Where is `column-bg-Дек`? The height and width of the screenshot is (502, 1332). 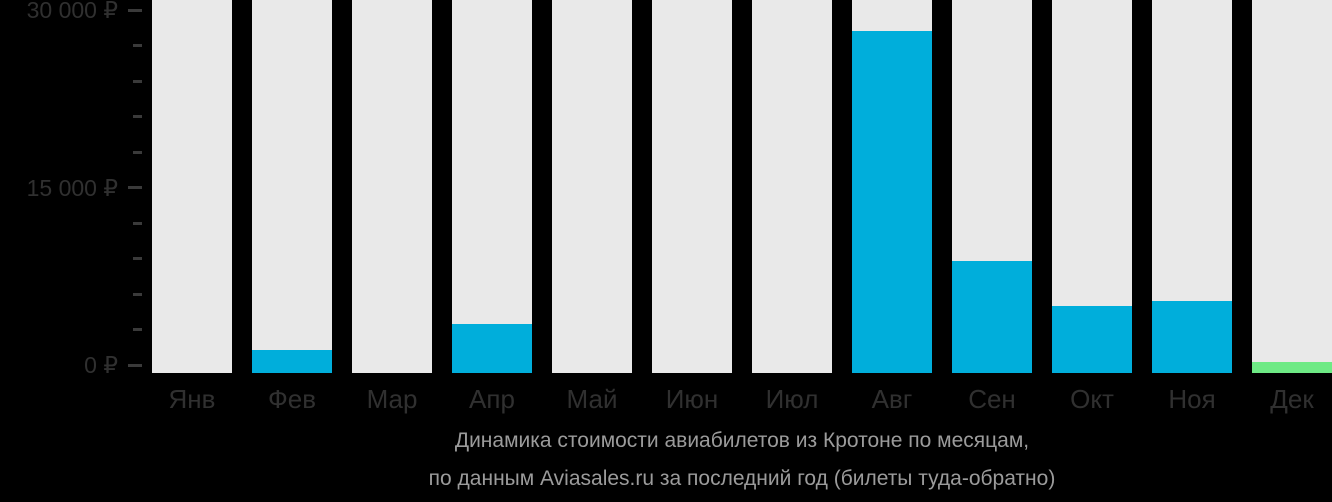 column-bg-Дек is located at coordinates (1292, 186).